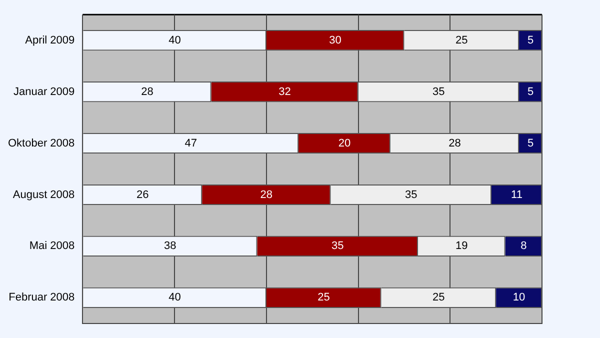  Describe the element at coordinates (523, 246) in the screenshot. I see `data-label: 8` at that location.